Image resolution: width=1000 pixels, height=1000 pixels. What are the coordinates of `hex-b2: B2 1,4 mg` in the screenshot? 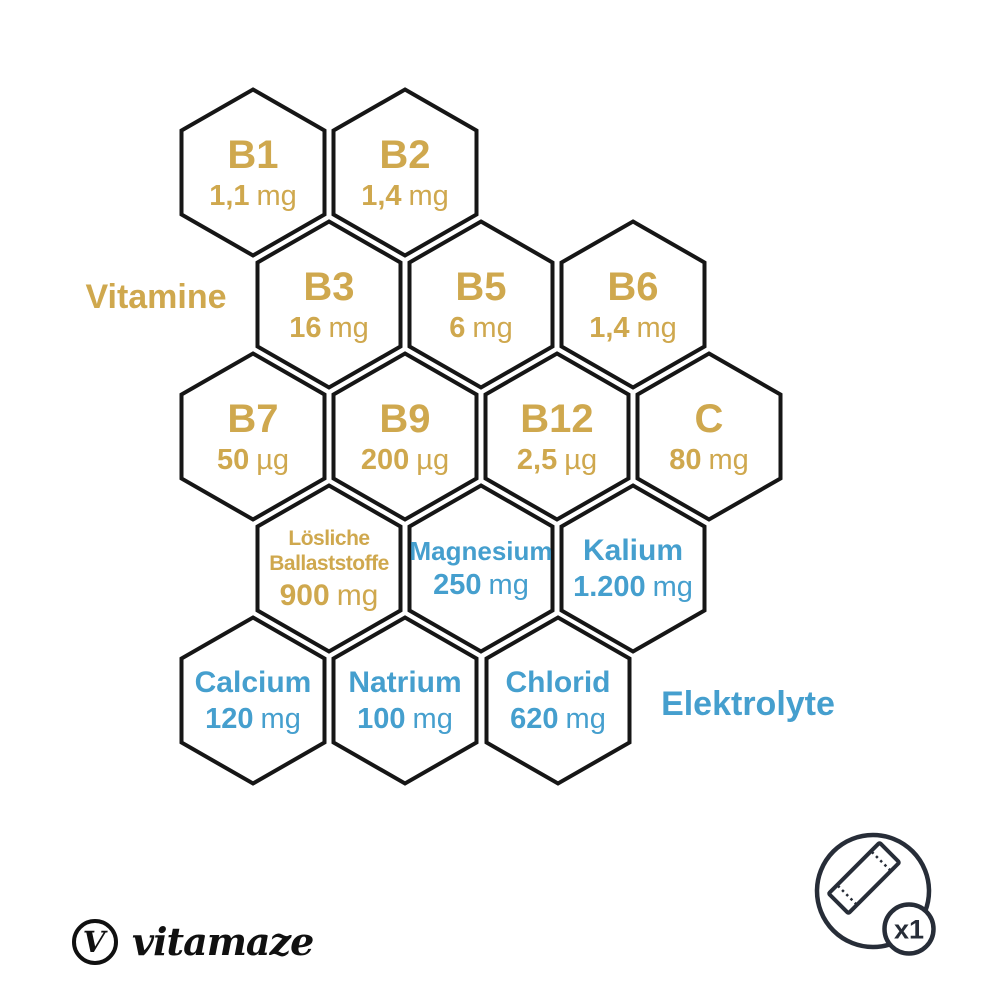 It's located at (405, 172).